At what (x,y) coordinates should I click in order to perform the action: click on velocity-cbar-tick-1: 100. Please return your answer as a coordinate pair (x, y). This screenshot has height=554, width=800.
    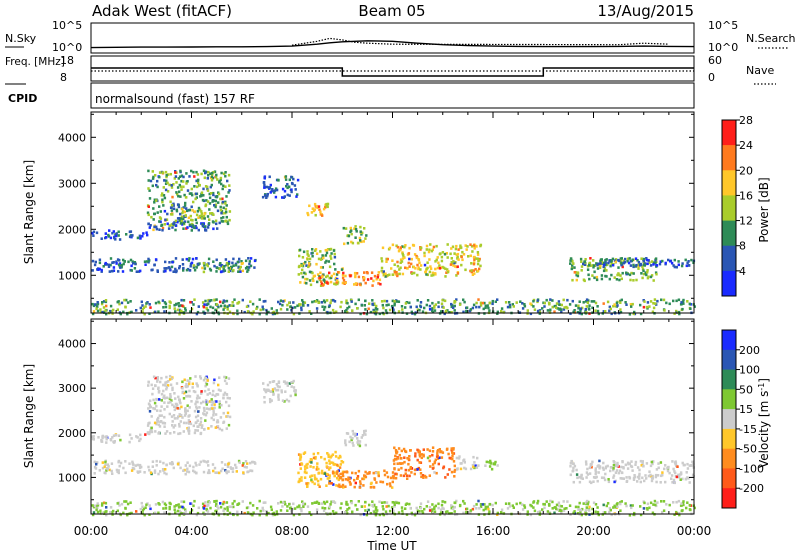
    Looking at the image, I should click on (749, 370).